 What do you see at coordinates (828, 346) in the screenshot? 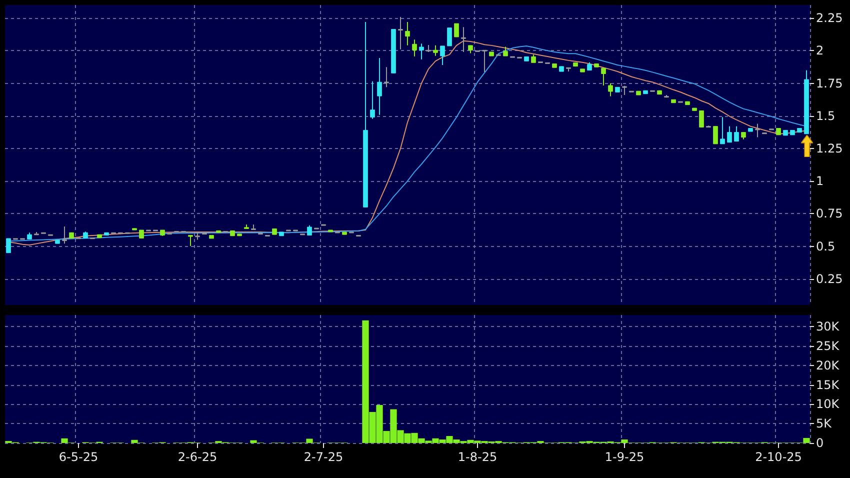
I see `y-tick-label: 25K` at bounding box center [828, 346].